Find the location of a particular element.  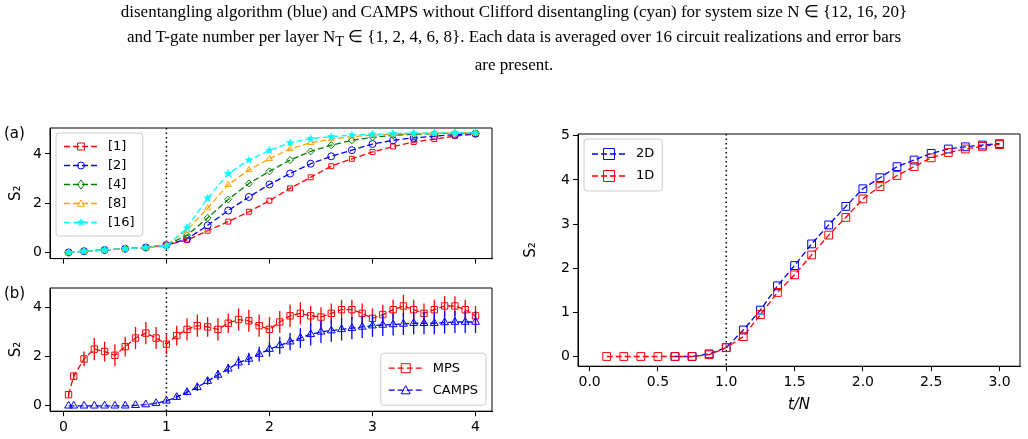

text: (b) is located at coordinates (15, 292).